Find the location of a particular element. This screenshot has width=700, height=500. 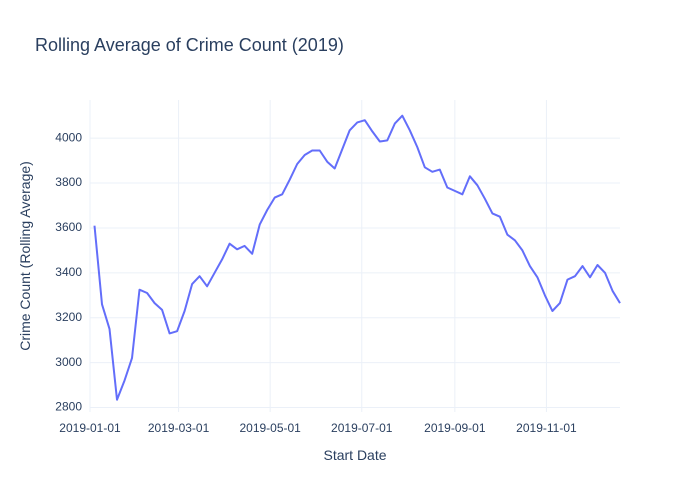

y-tick-label: 3000 is located at coordinates (68, 362).